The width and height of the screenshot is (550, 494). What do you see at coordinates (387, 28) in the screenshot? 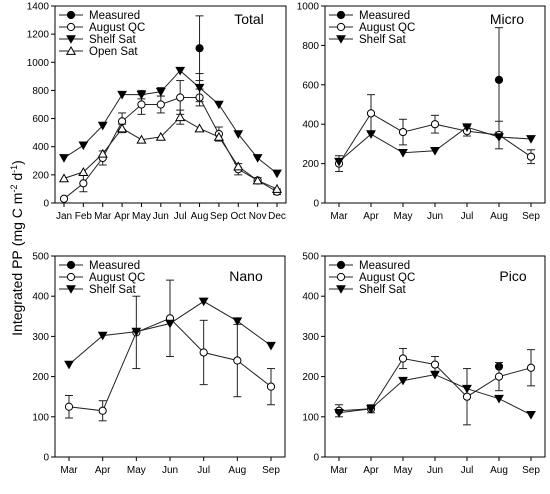
I see `micro-legend-label: August QC` at bounding box center [387, 28].